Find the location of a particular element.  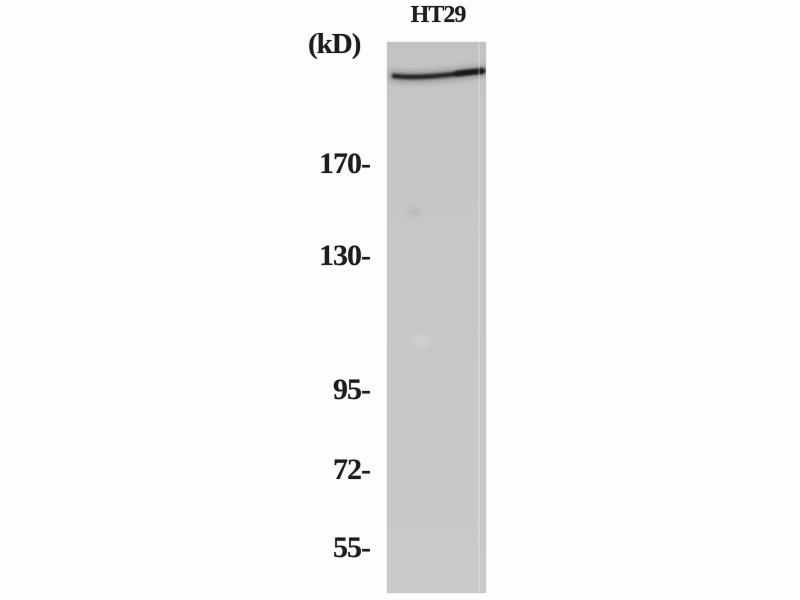

marker-72: 72- is located at coordinates (352, 469).